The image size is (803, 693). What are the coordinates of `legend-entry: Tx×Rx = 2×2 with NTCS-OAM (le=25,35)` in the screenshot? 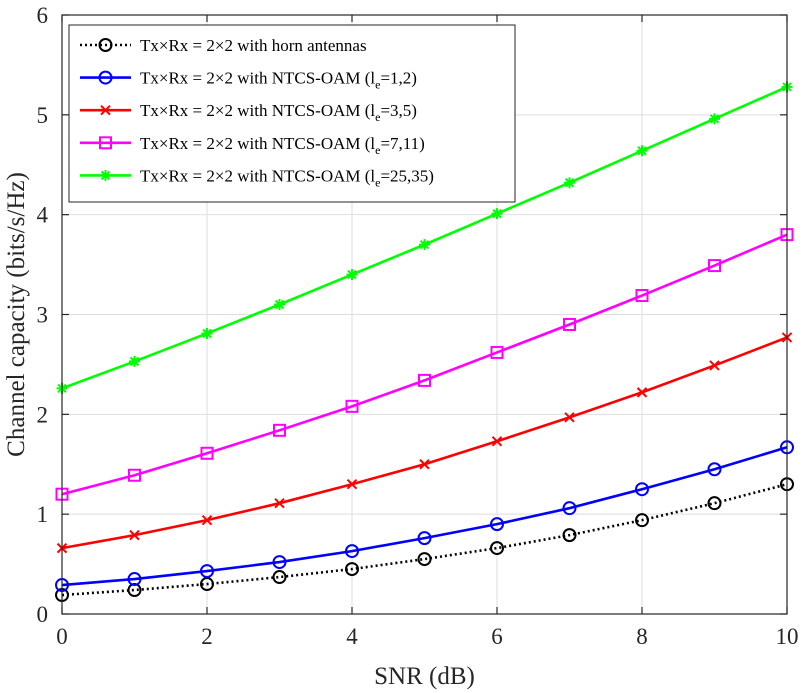 It's located at (257, 177).